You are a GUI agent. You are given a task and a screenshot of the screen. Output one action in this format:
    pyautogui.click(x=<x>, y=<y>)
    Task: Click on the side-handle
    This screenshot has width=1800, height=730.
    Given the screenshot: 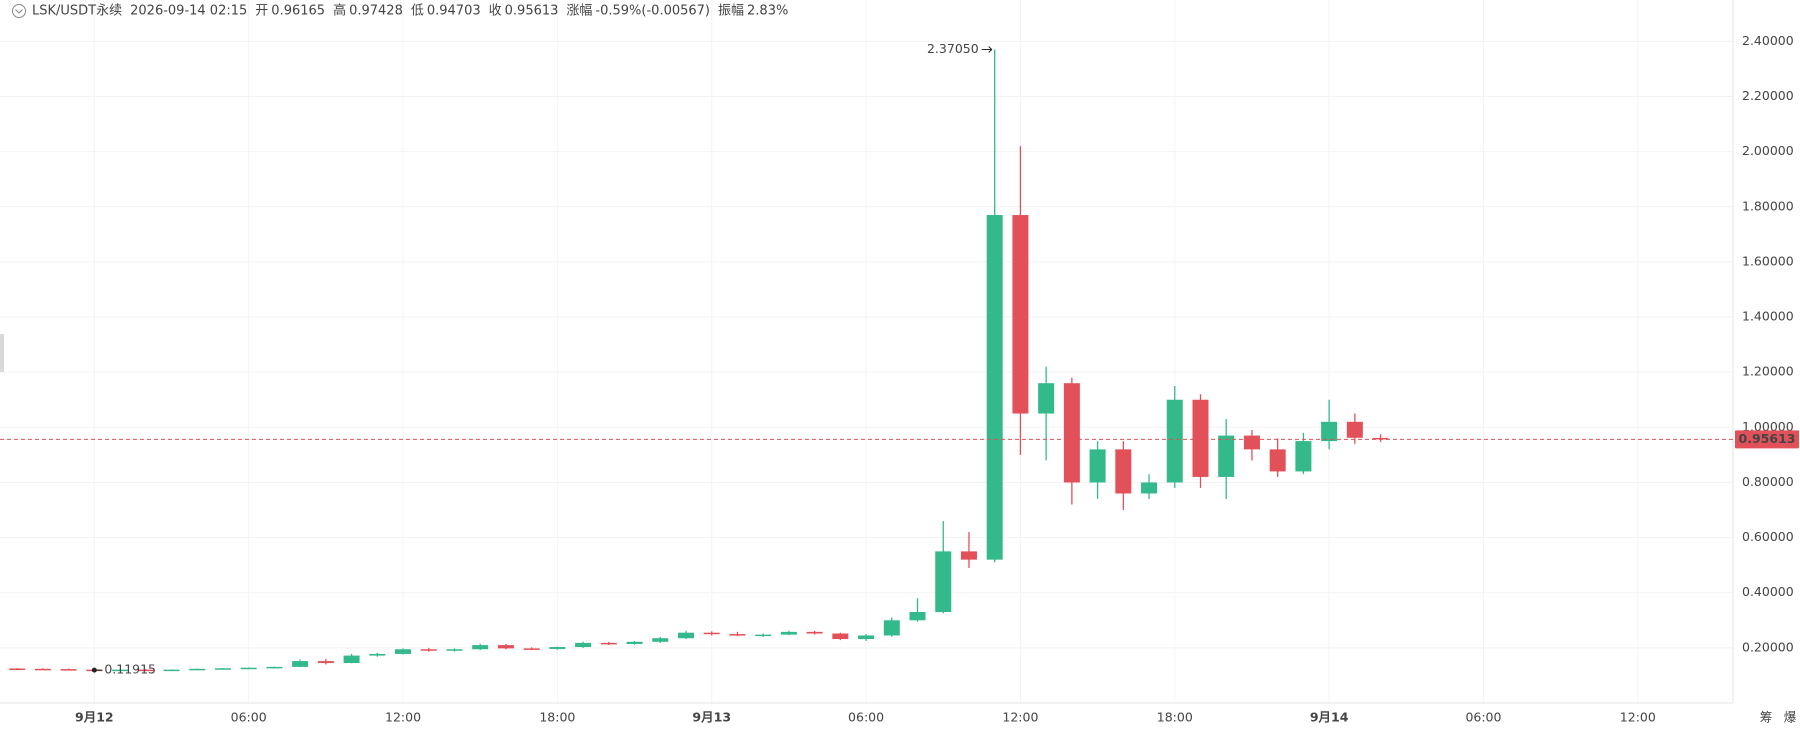 What is the action you would take?
    pyautogui.click(x=2, y=353)
    